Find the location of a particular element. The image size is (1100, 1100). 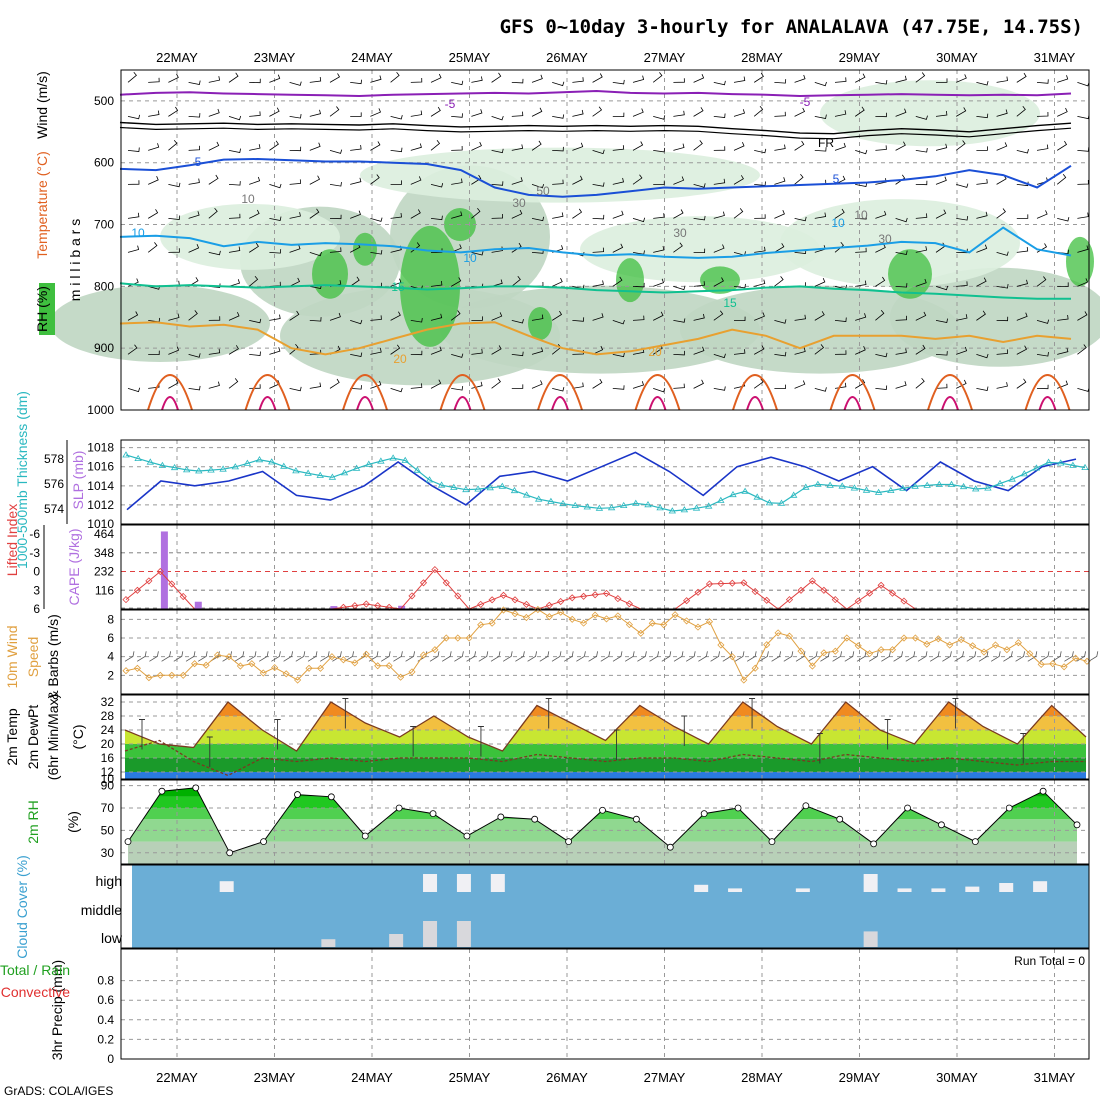

cape-tick-label: 464 is located at coordinates (104, 534).